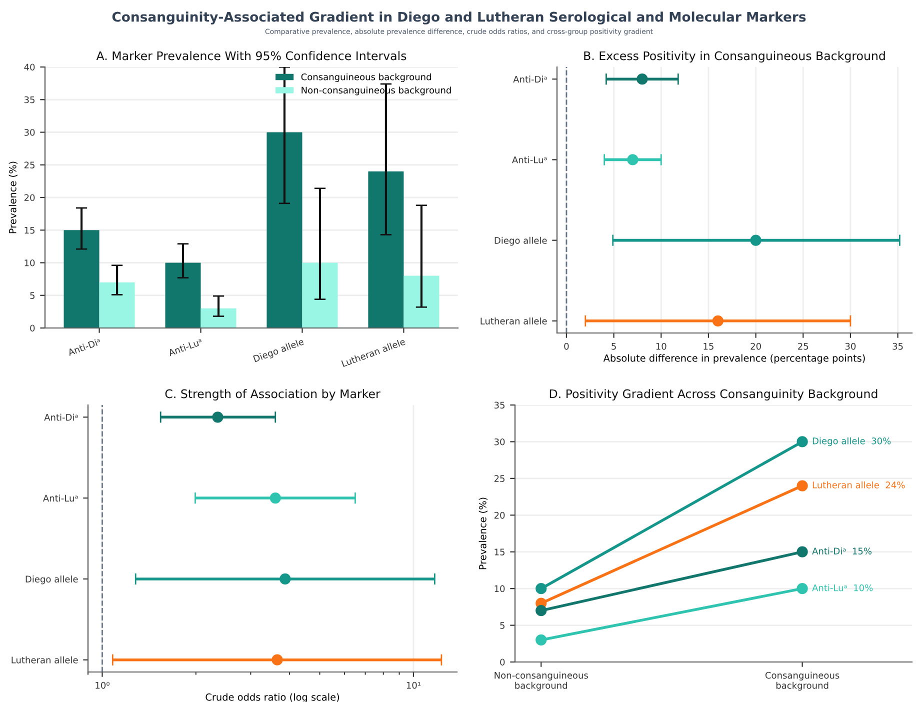 The image size is (918, 702). What do you see at coordinates (802, 681) in the screenshot?
I see `x-tick-label: Consanguineous background` at bounding box center [802, 681].